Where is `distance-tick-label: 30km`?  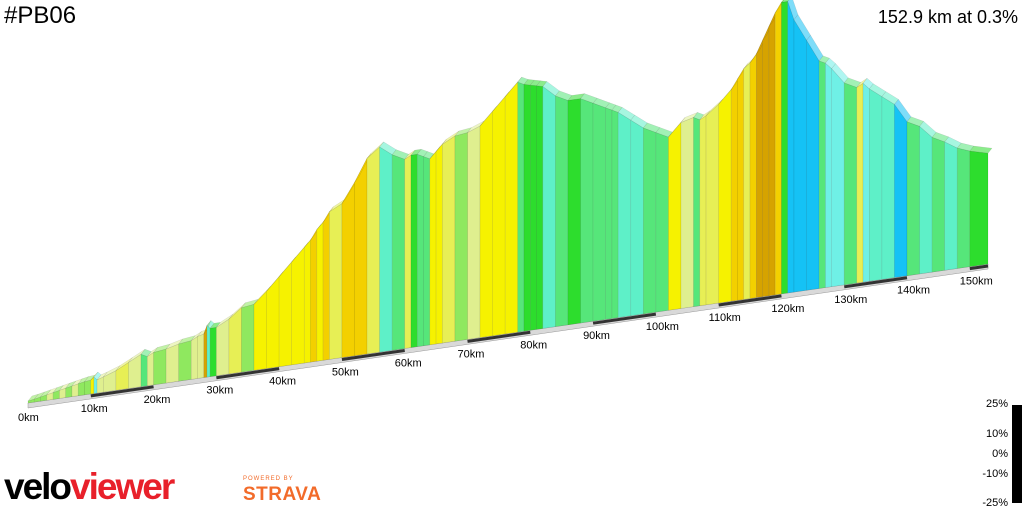
distance-tick-label: 30km is located at coordinates (219, 391).